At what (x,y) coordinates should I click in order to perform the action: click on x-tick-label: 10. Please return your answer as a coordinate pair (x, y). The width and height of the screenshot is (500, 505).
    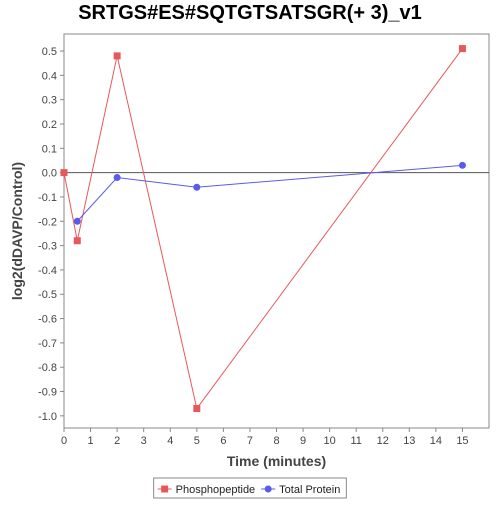
    Looking at the image, I should click on (330, 441).